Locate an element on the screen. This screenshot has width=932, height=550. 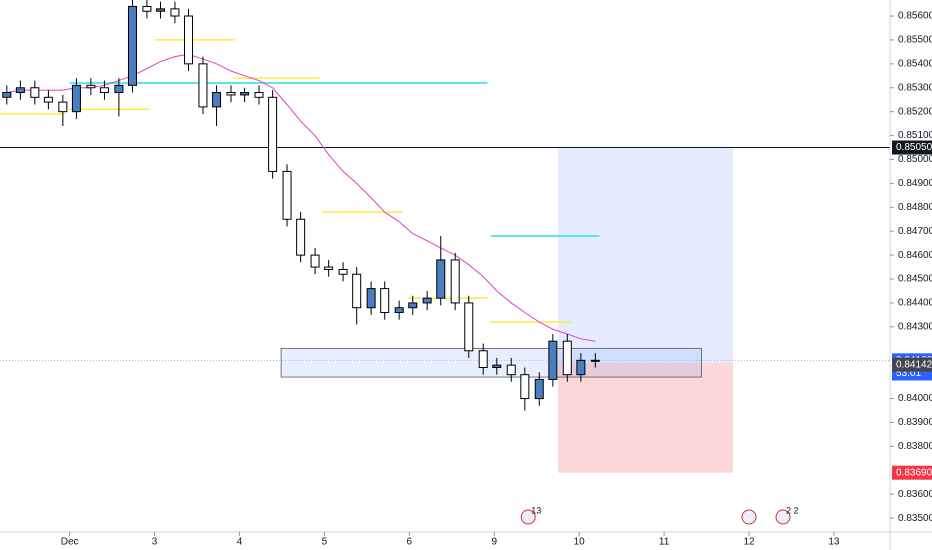
y-tick-label: 0.85200 is located at coordinates (915, 111).